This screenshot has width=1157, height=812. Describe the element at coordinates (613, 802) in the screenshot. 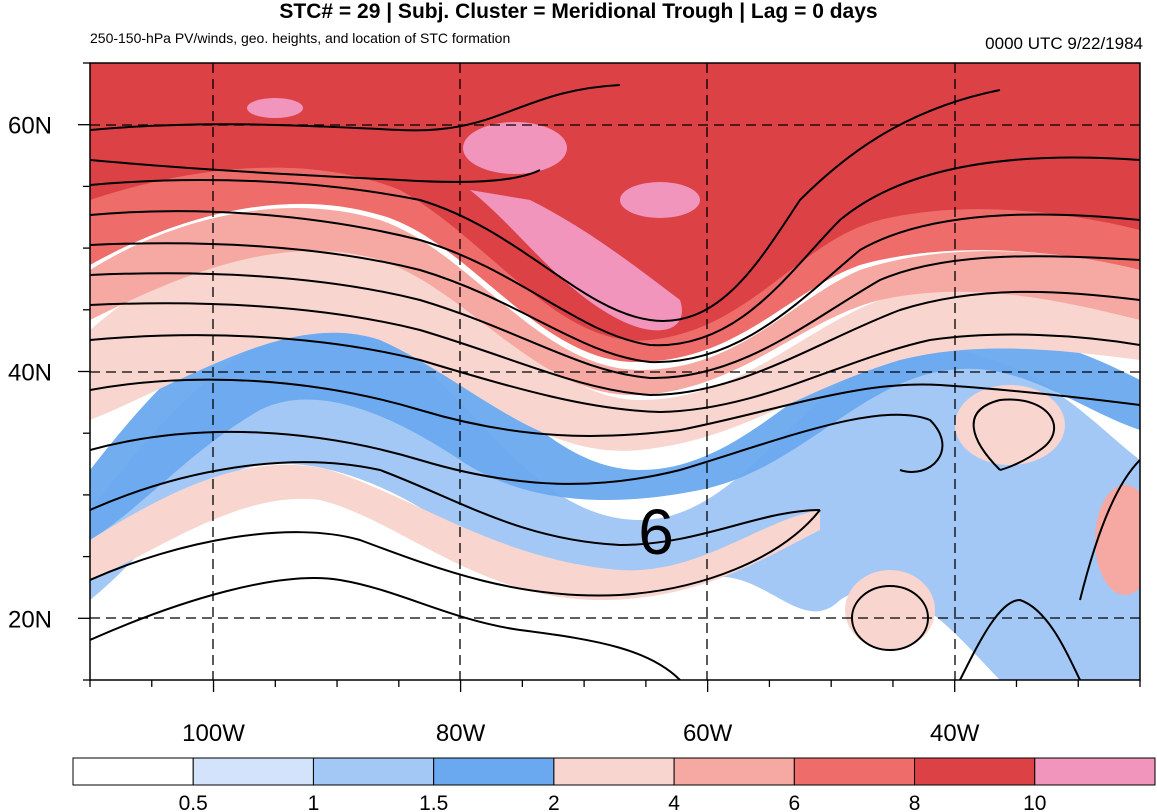

I see `colorbar-labels: 0.5 1 1.5 2 4 6 8 10` at that location.